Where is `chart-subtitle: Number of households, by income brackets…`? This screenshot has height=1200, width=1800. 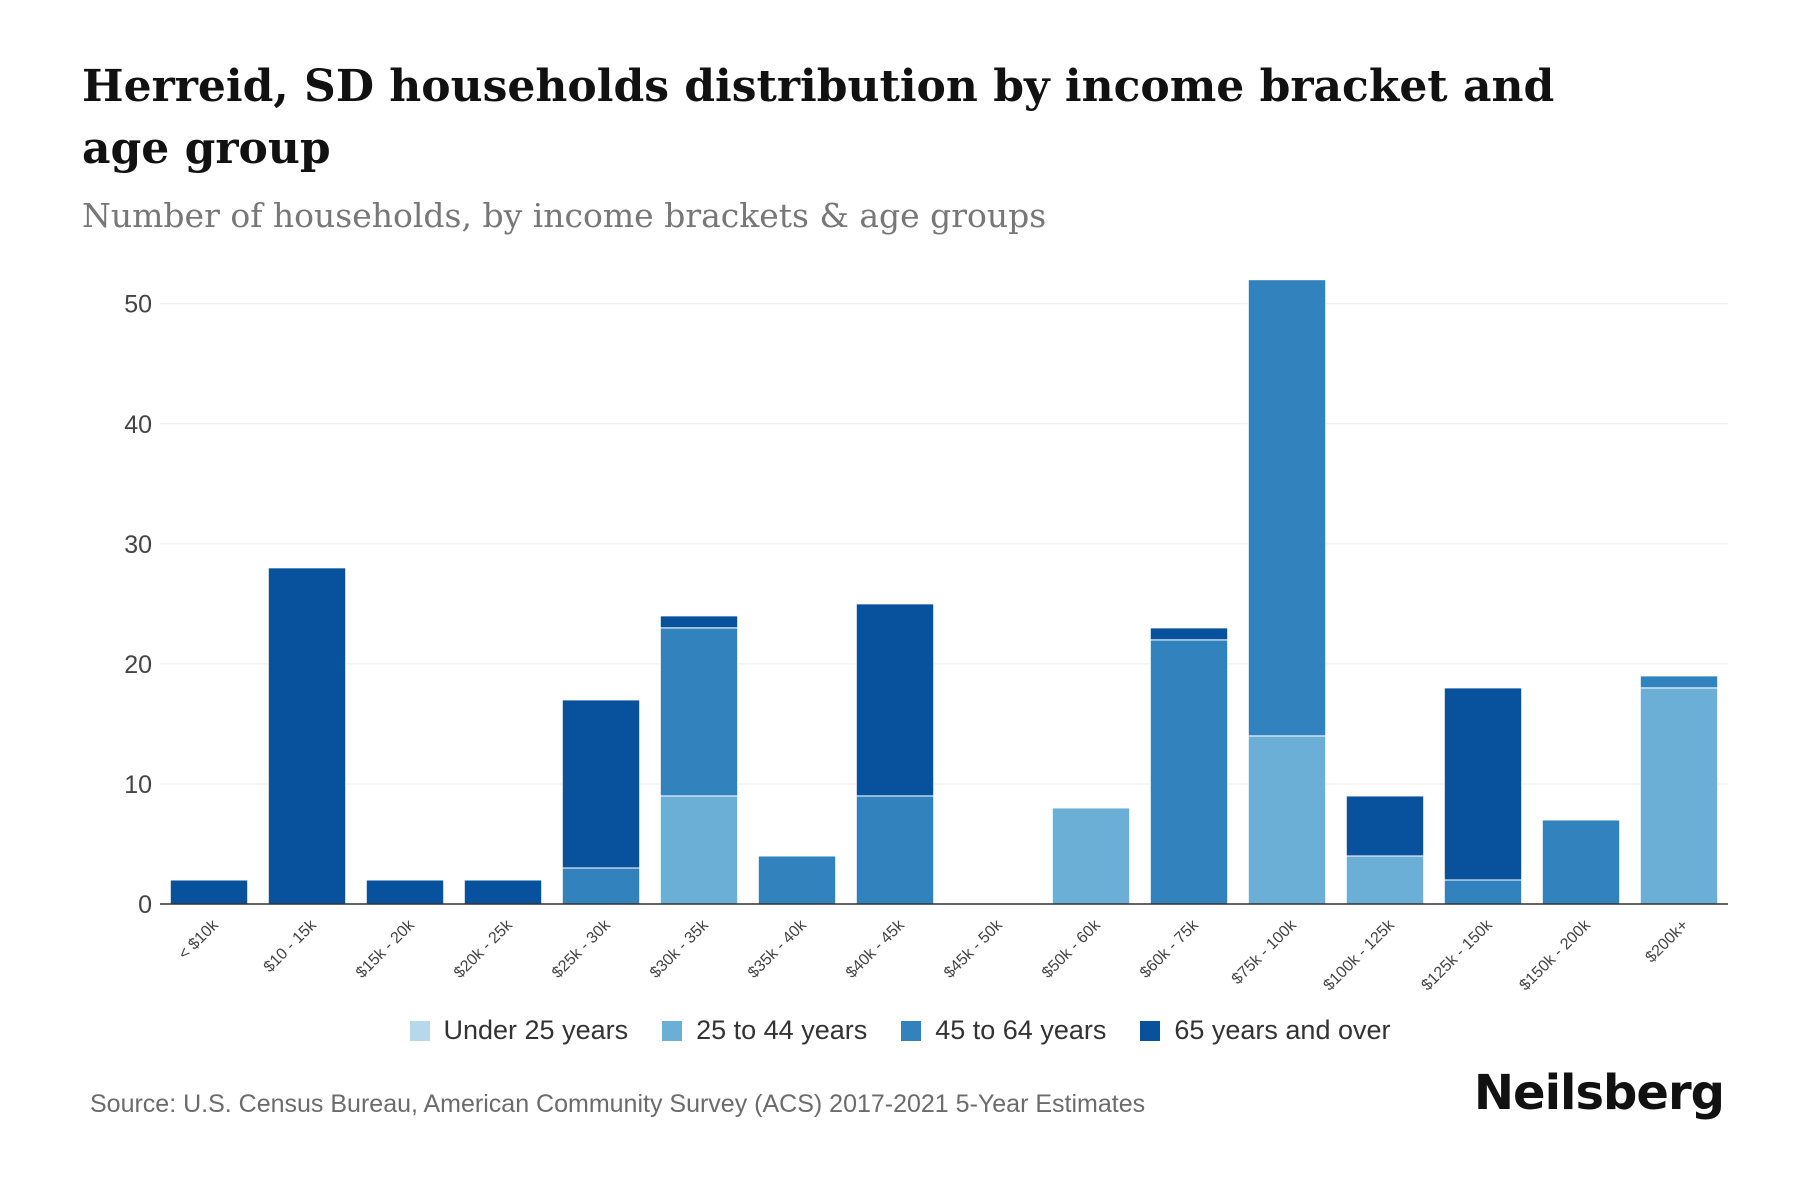 chart-subtitle: Number of households, by income brackets… is located at coordinates (564, 215).